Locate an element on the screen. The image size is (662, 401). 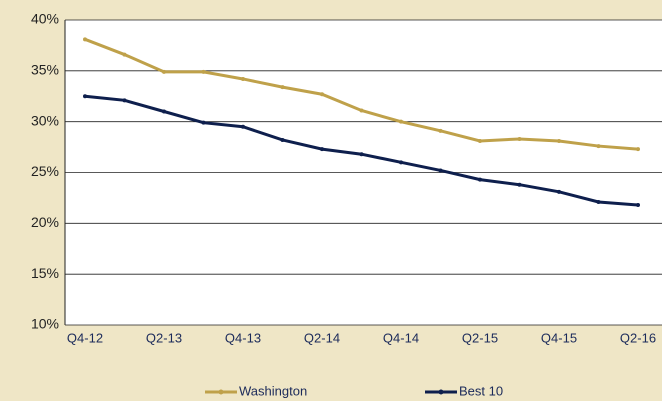
y-tick-label: 40% is located at coordinates (45, 19).